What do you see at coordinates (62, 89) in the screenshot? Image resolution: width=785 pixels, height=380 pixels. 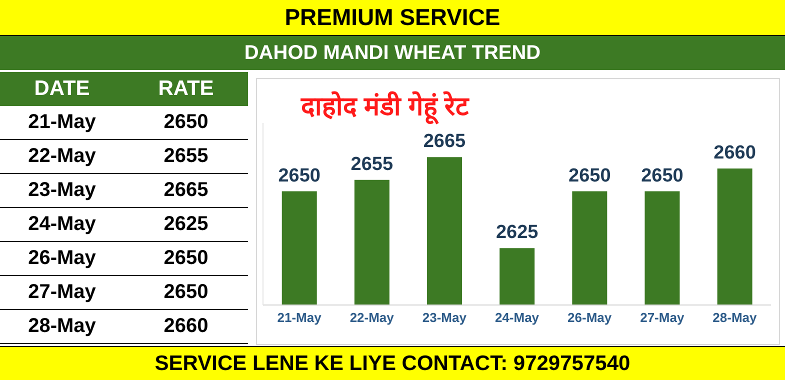 I see `text: DATE` at bounding box center [62, 89].